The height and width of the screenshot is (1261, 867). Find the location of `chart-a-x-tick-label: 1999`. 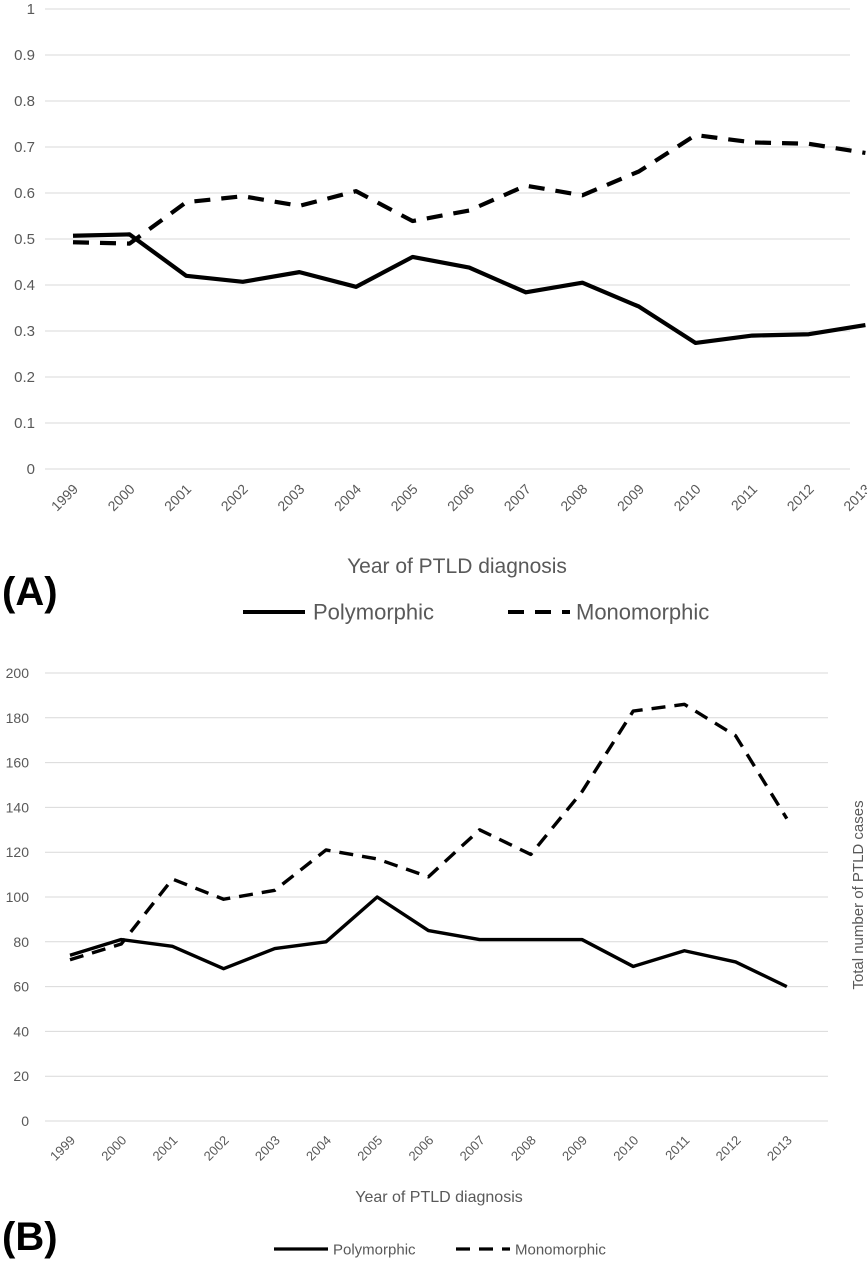

chart-a-x-tick-label: 1999 is located at coordinates (64, 497).